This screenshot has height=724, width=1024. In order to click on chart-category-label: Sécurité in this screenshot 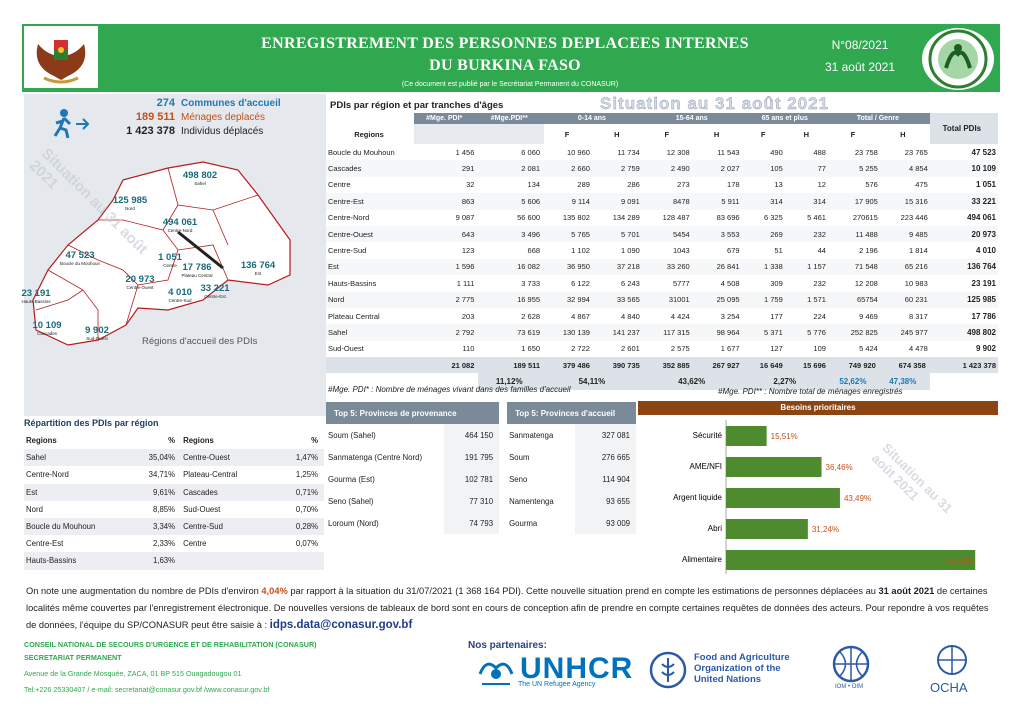, I will do `click(708, 435)`.